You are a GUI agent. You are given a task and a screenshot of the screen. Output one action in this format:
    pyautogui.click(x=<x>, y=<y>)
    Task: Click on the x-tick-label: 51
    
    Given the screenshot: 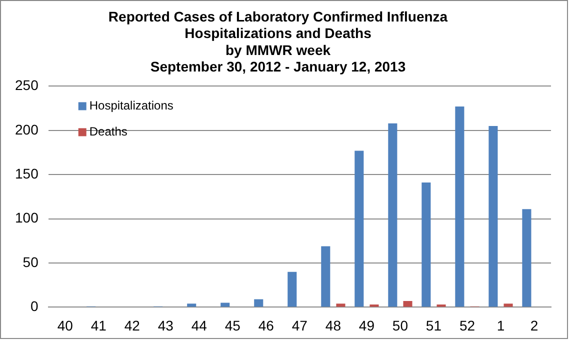 What is the action you would take?
    pyautogui.click(x=434, y=325)
    